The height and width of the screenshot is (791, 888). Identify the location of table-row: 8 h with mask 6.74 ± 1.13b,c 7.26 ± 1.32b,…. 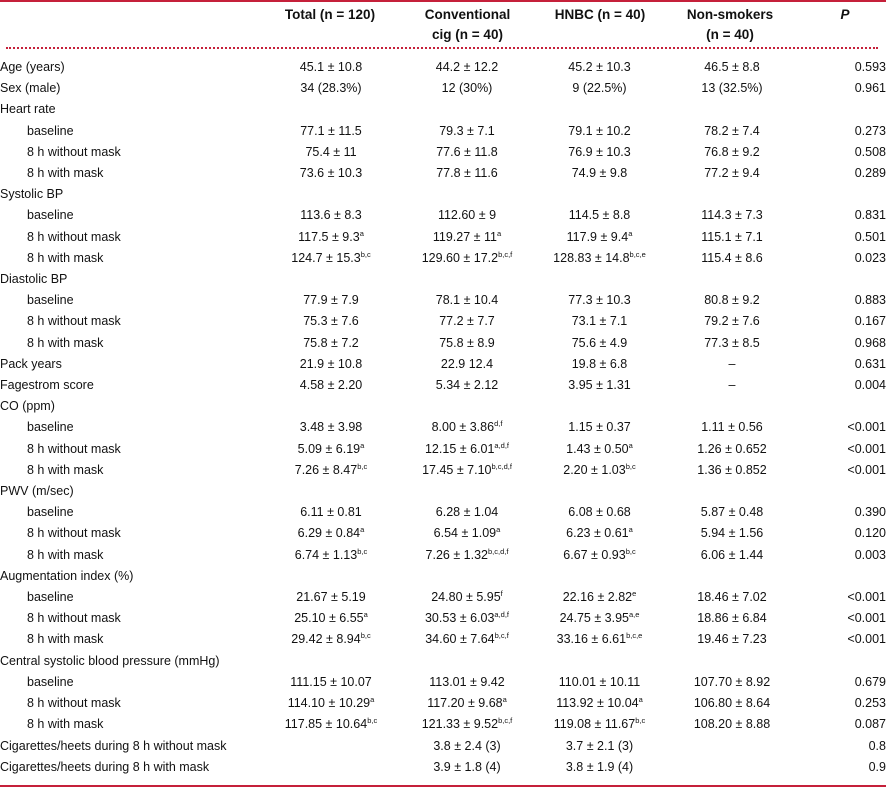
(443, 555).